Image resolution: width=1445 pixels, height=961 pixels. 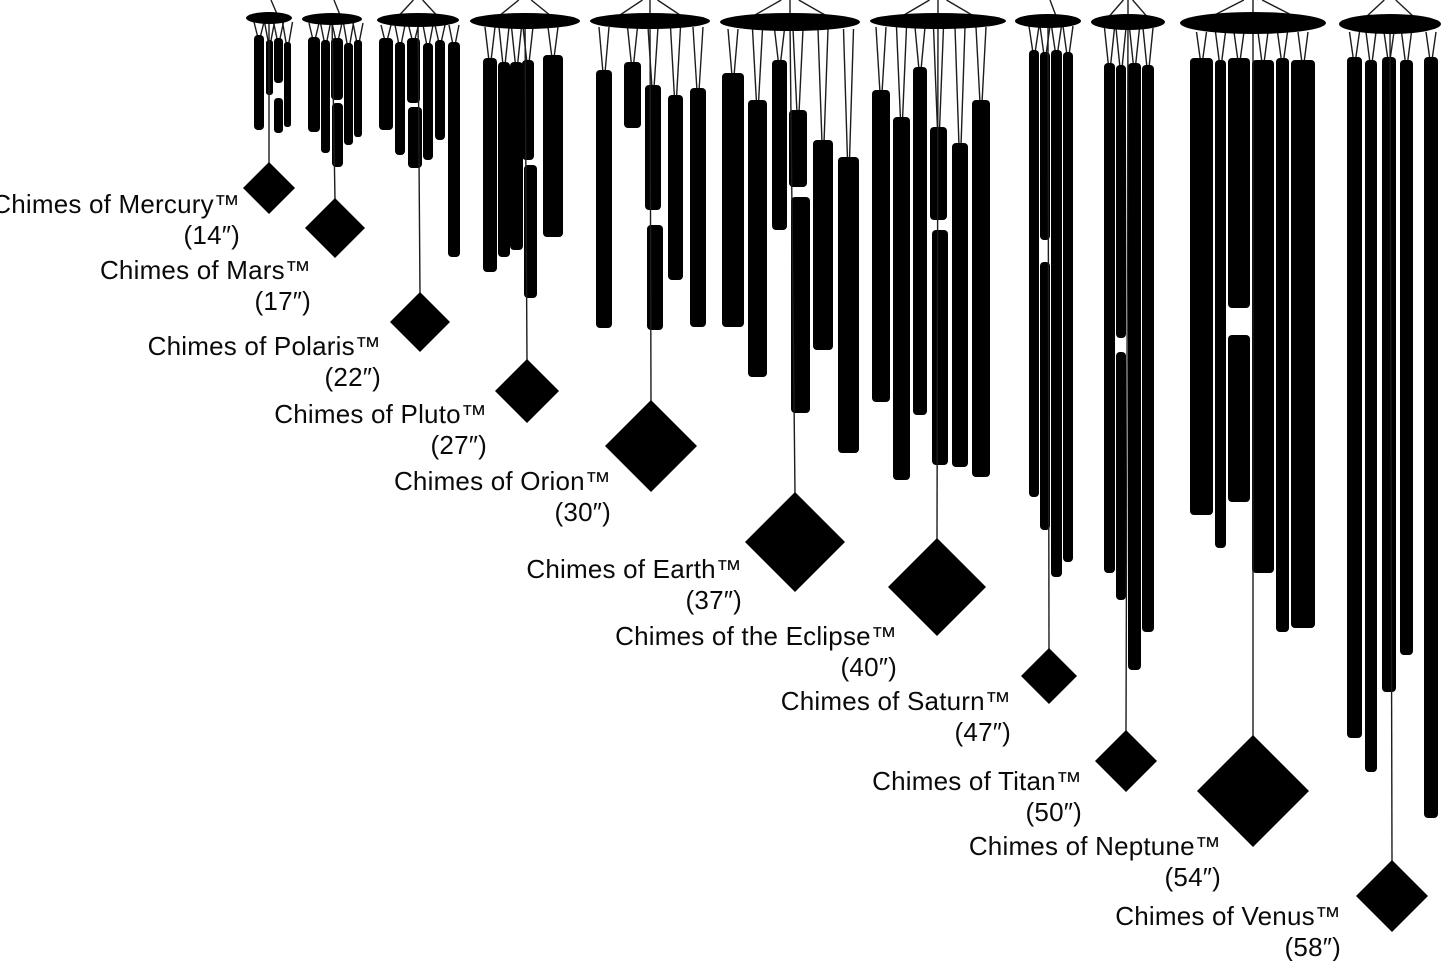 I want to click on chime-name: Chimes of Mars™, so click(x=205, y=270).